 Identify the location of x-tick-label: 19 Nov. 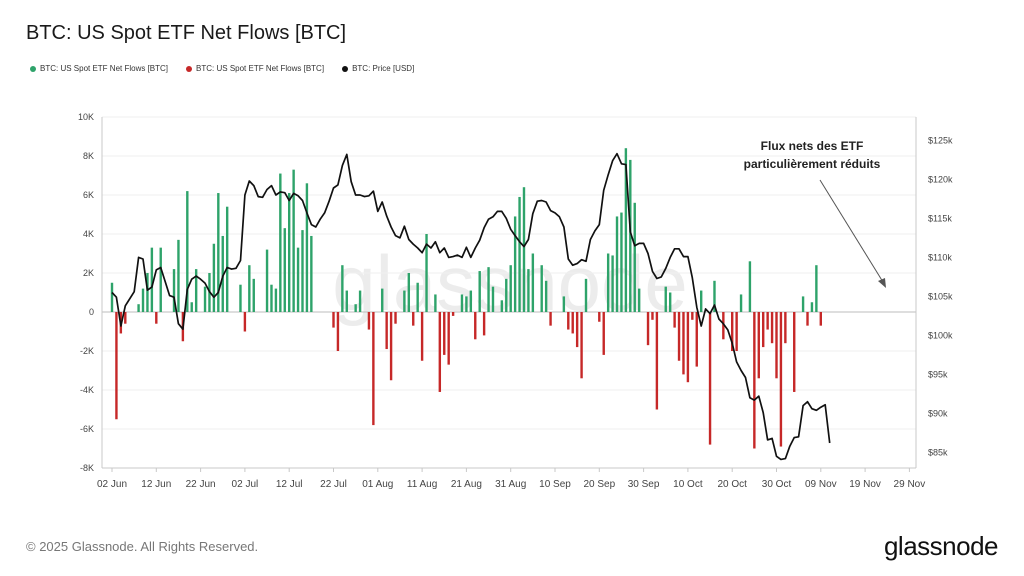
(865, 484).